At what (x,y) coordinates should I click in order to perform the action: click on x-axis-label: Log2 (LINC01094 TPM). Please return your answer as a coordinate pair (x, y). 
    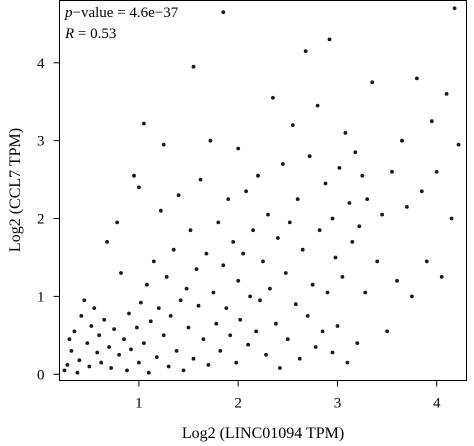
    Looking at the image, I should click on (263, 433).